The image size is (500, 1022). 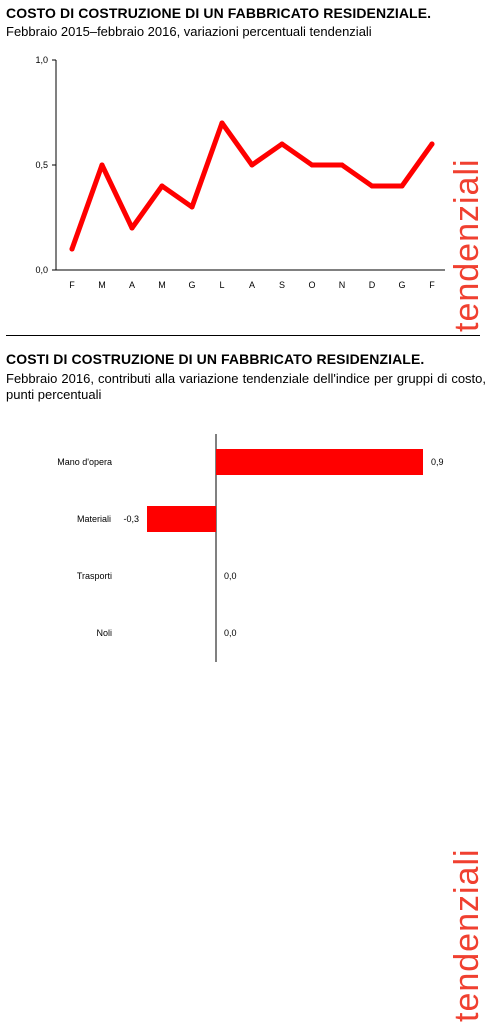 What do you see at coordinates (94, 576) in the screenshot?
I see `category-label: Trasporti` at bounding box center [94, 576].